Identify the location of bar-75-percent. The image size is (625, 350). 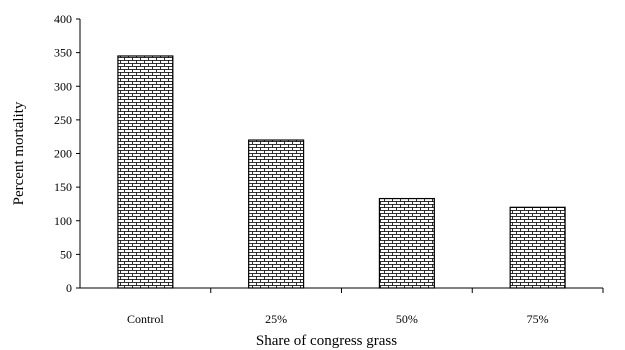
(537, 247).